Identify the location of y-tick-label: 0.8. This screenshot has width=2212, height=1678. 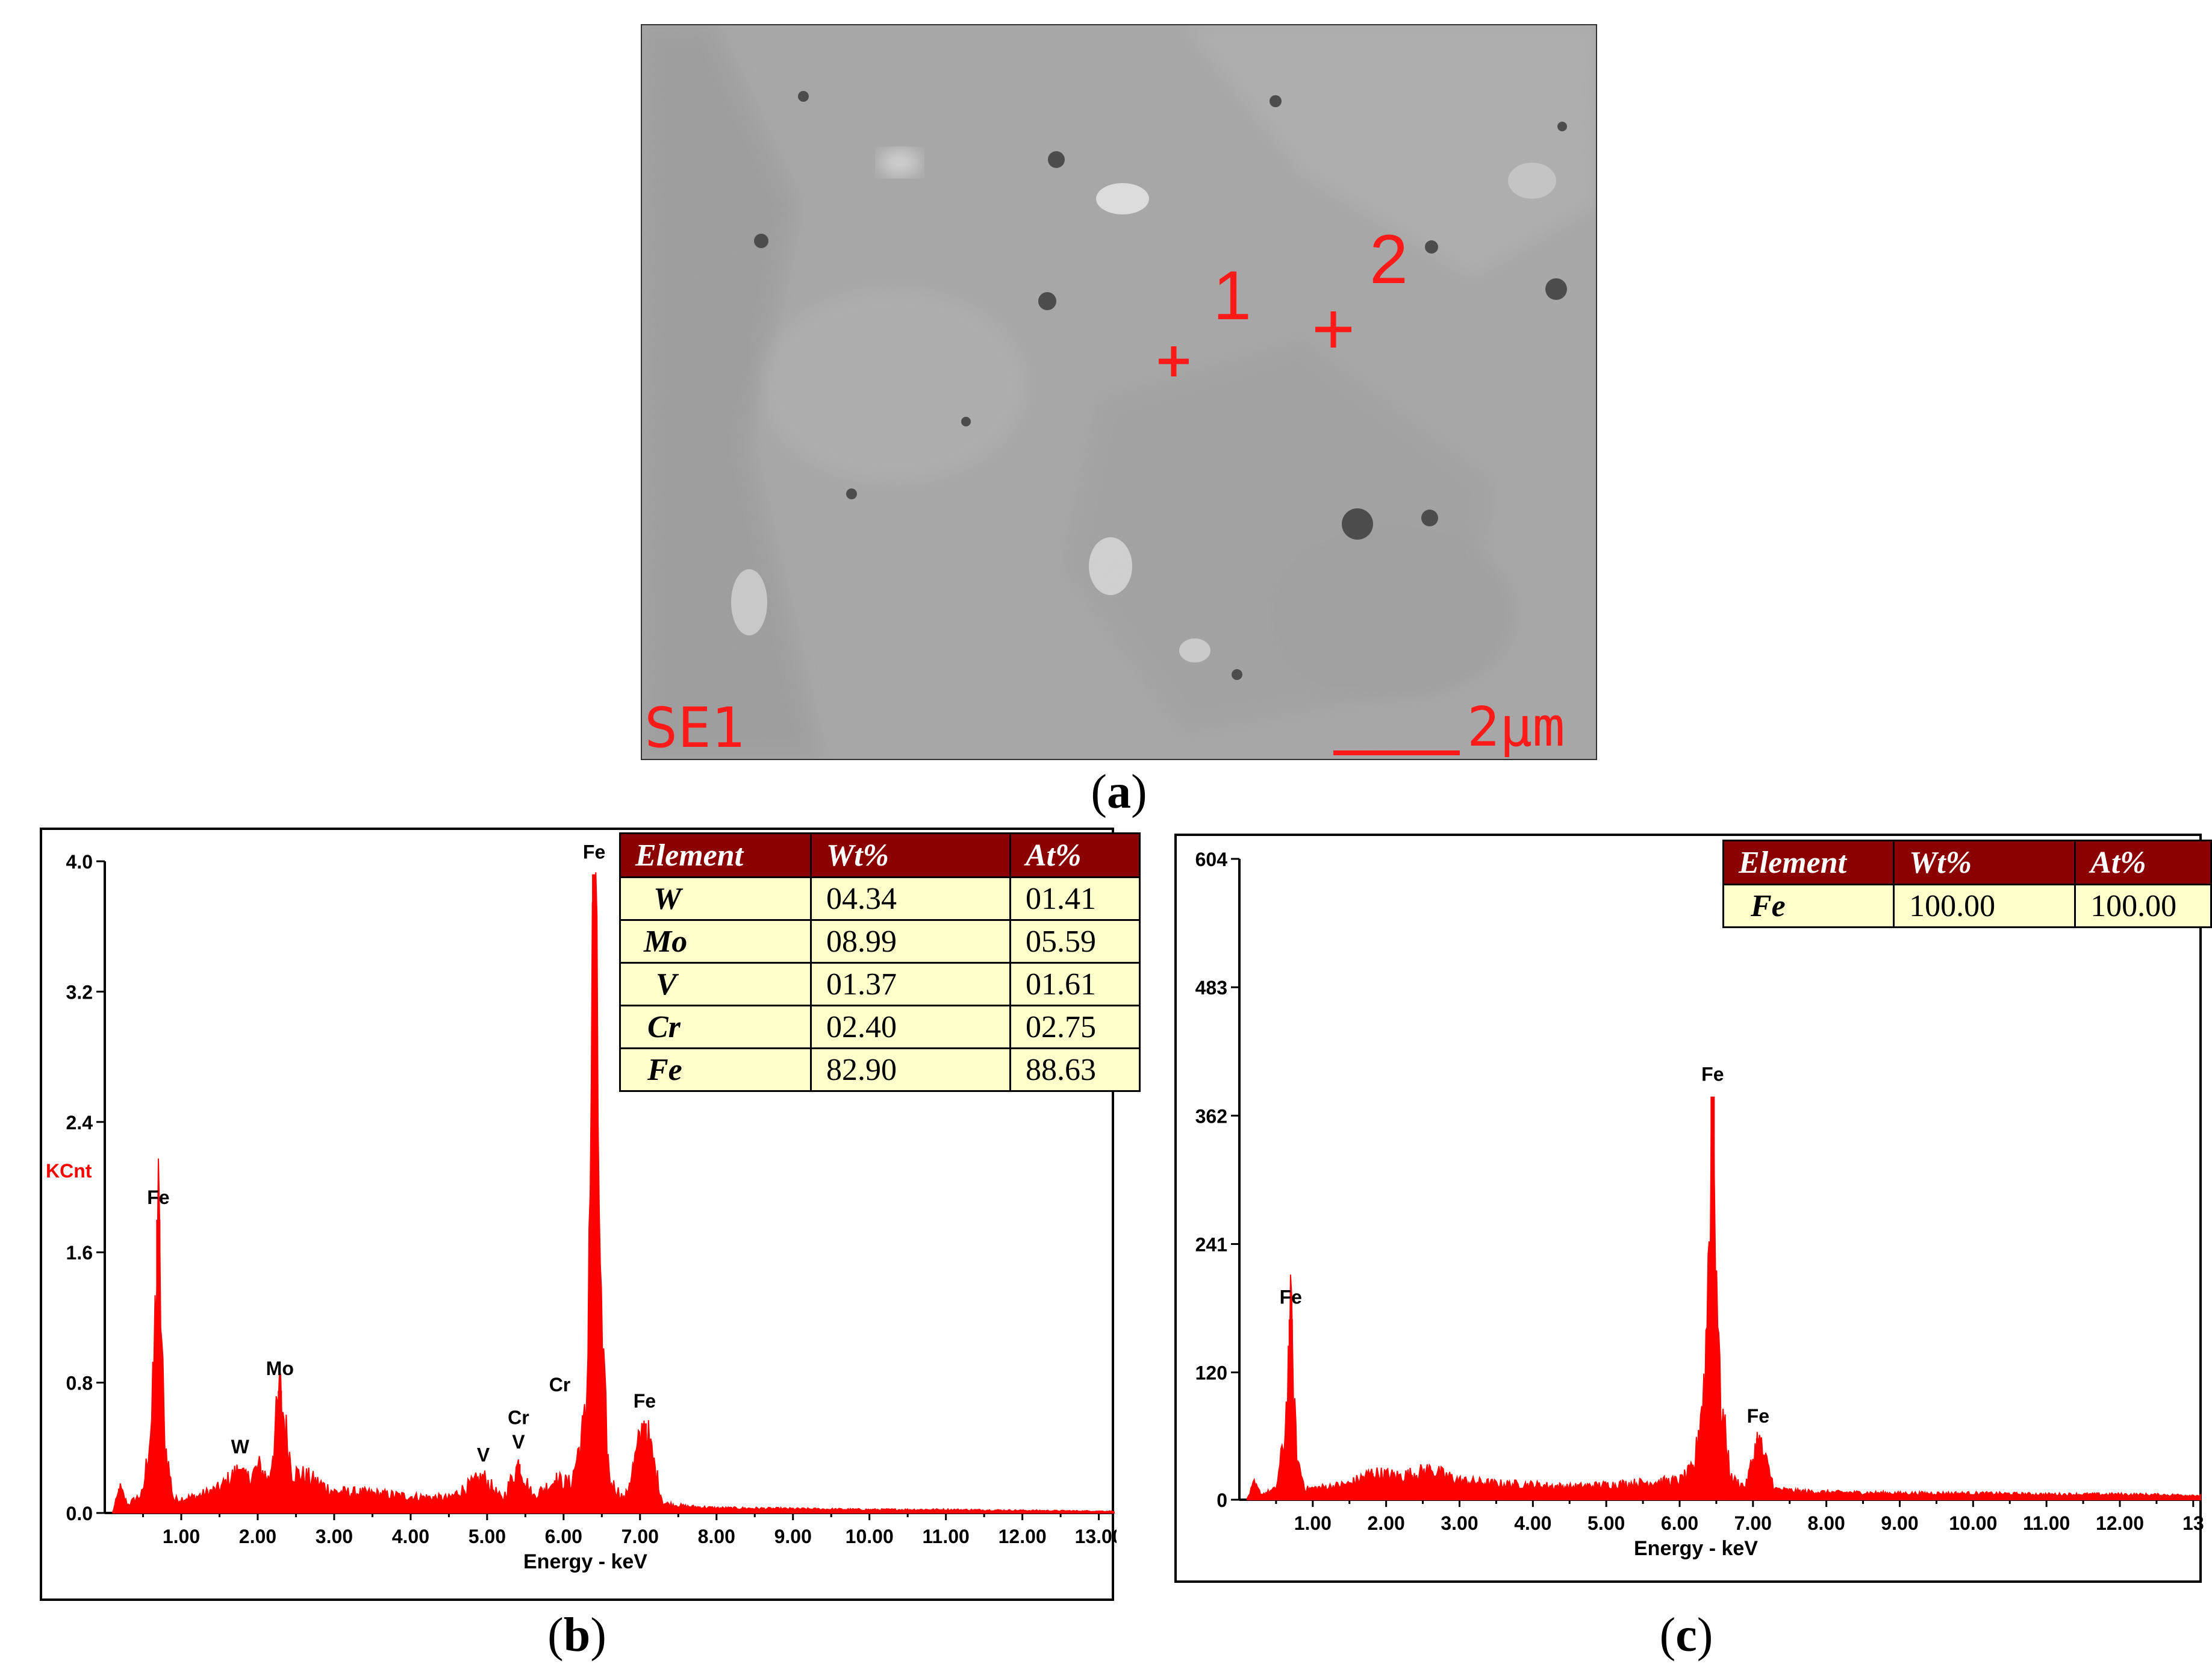
(80, 1383).